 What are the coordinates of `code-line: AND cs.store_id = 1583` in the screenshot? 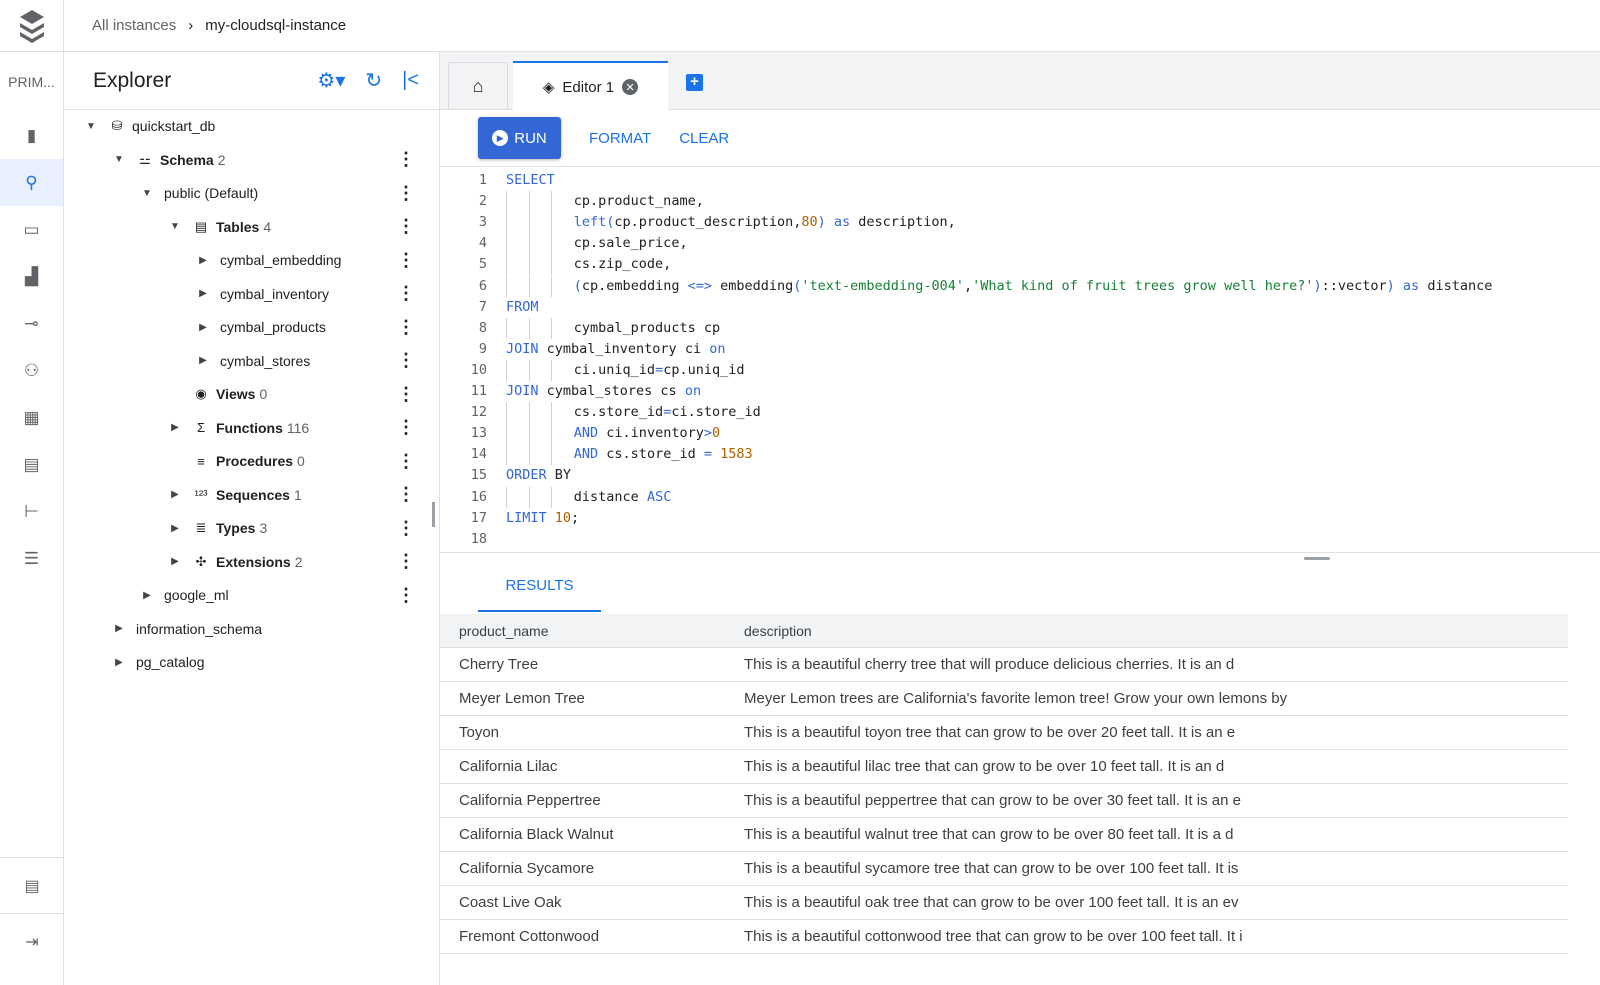 It's located at (629, 455).